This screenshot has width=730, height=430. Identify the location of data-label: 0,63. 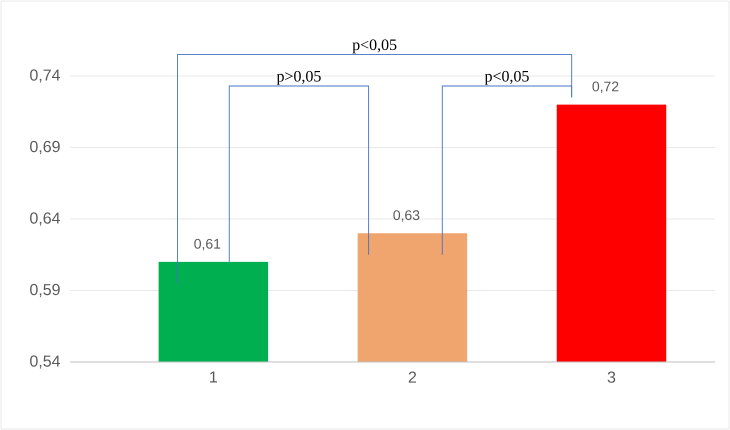
(406, 216).